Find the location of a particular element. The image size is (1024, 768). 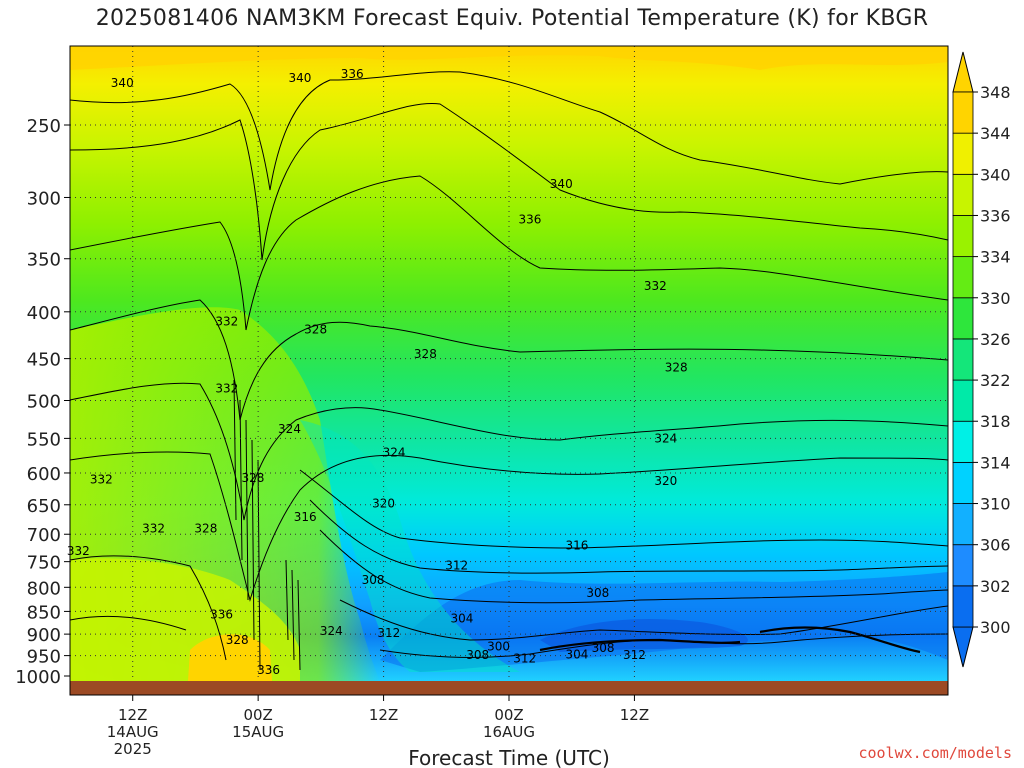

colorbar-high-arrow is located at coordinates (963, 72).